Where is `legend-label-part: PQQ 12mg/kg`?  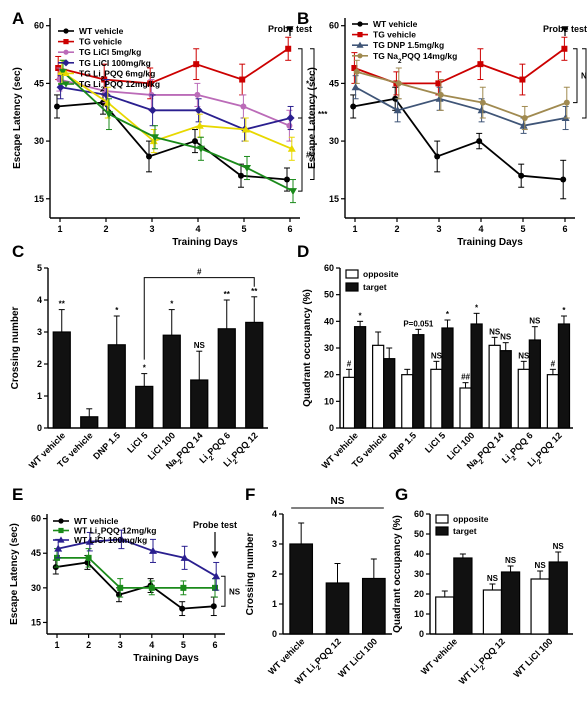 legend-label-part: PQQ 12mg/kg is located at coordinates (129, 531).